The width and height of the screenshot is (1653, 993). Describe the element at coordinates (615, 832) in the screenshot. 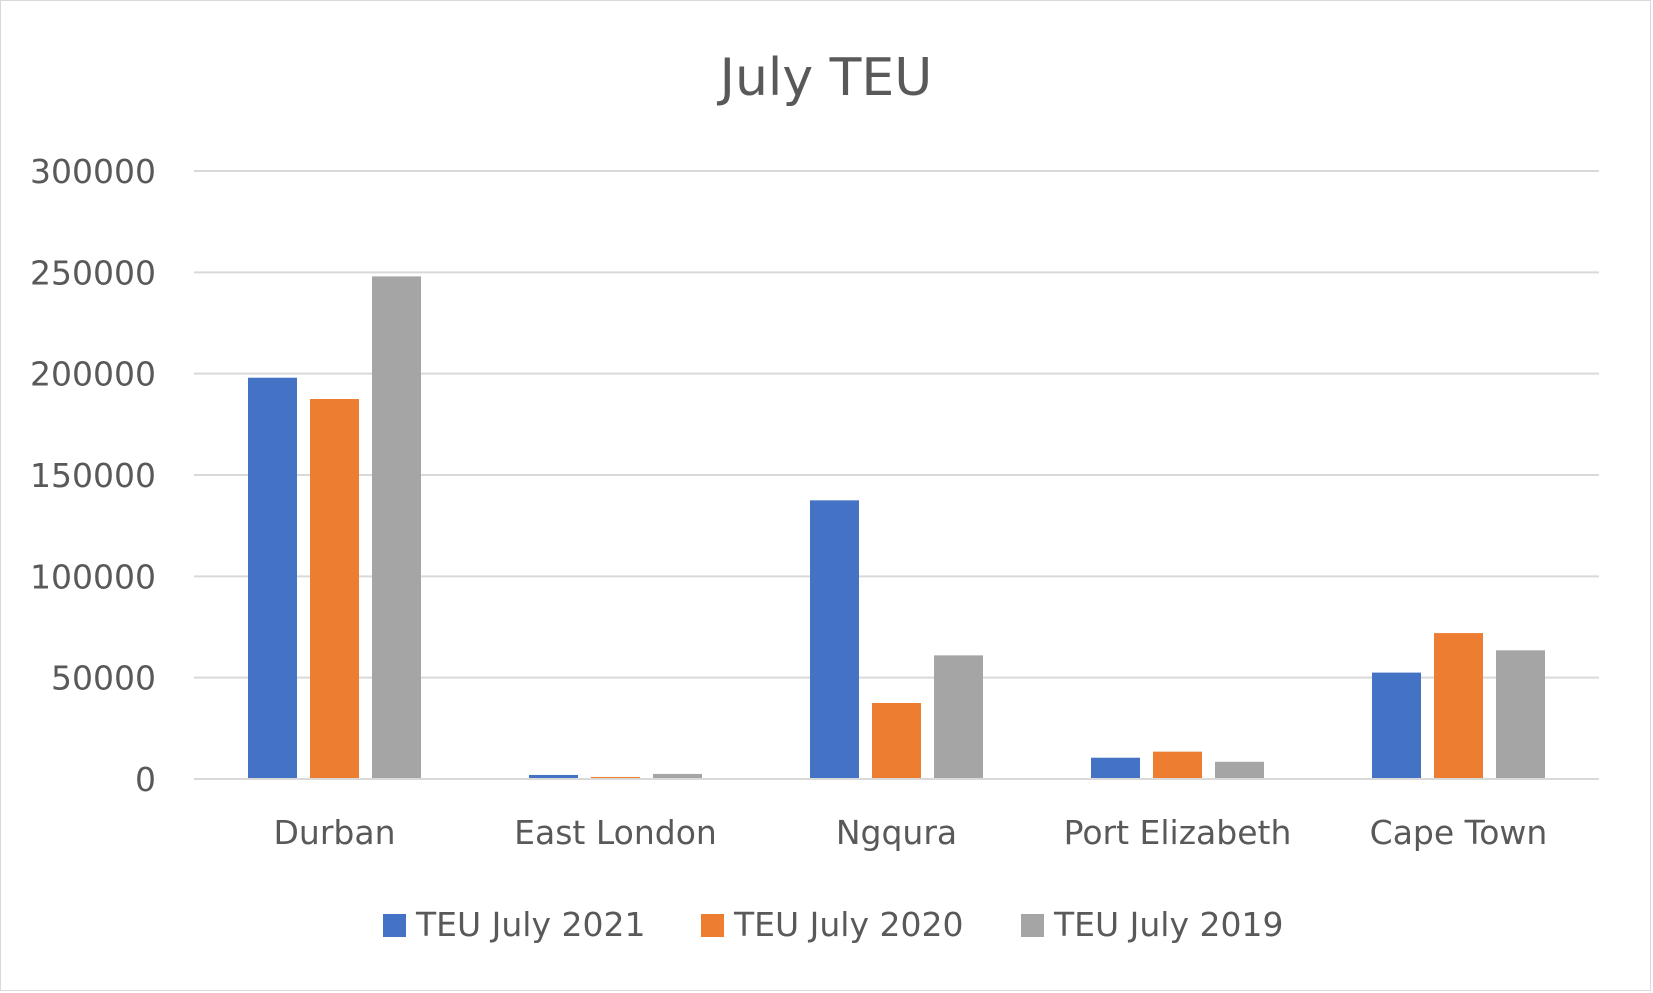

I see `x-category-label: East London` at that location.